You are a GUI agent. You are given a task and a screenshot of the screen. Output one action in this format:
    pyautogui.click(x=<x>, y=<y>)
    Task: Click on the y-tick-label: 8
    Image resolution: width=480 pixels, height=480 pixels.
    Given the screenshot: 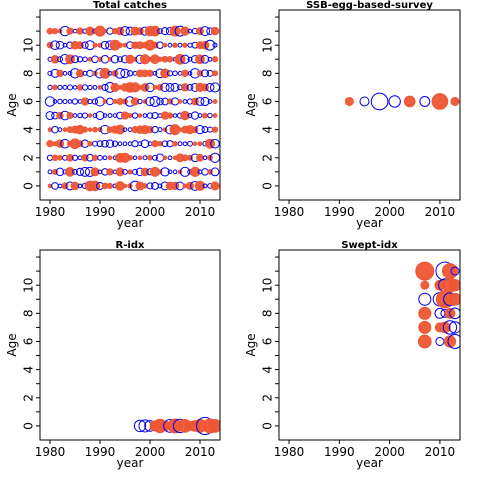 What is the action you would take?
    pyautogui.click(x=29, y=314)
    